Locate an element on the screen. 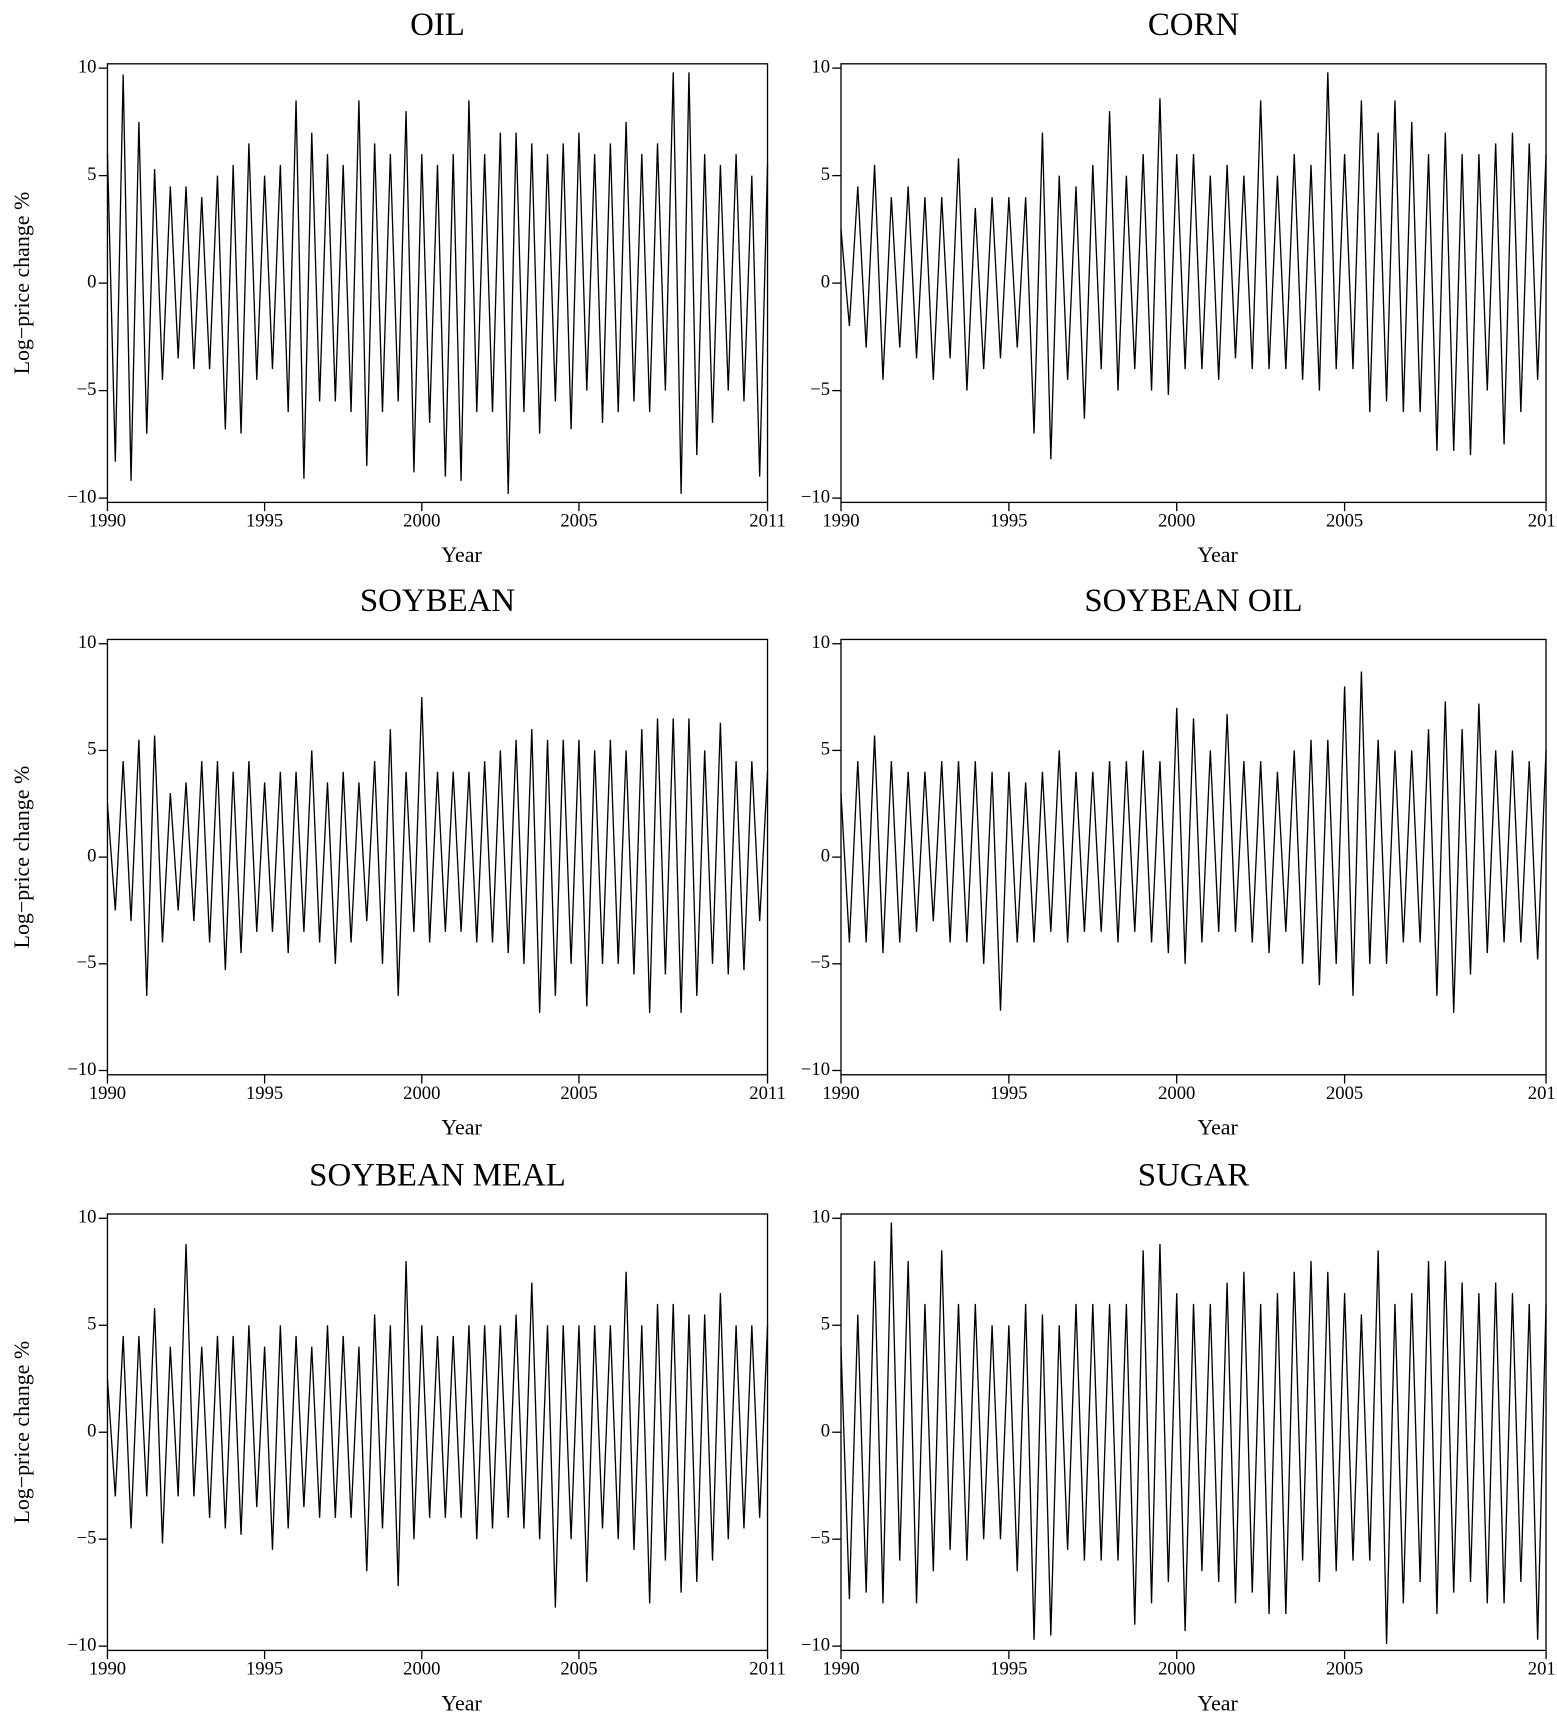 This screenshot has height=1723, width=1557. chart-title: SUGAR is located at coordinates (1194, 1175).